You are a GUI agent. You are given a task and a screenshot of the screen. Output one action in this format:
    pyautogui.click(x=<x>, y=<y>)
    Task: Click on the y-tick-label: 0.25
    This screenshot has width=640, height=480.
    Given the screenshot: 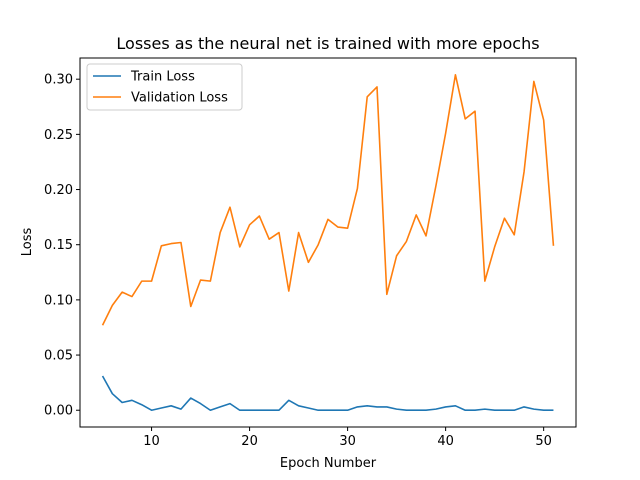 What is the action you would take?
    pyautogui.click(x=58, y=135)
    